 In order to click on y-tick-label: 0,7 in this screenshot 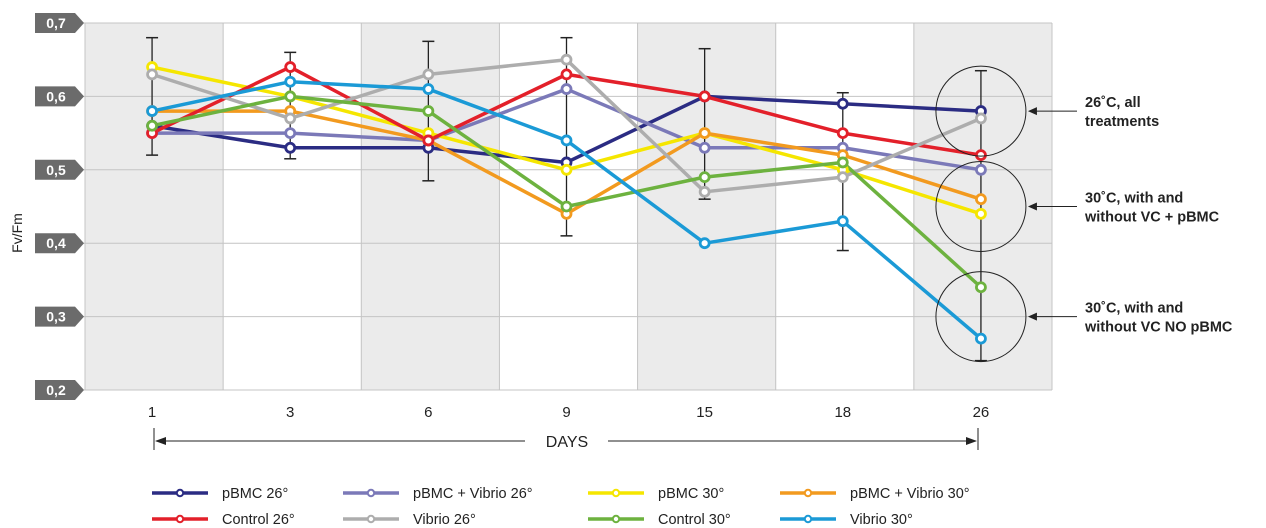, I will do `click(56, 23)`.